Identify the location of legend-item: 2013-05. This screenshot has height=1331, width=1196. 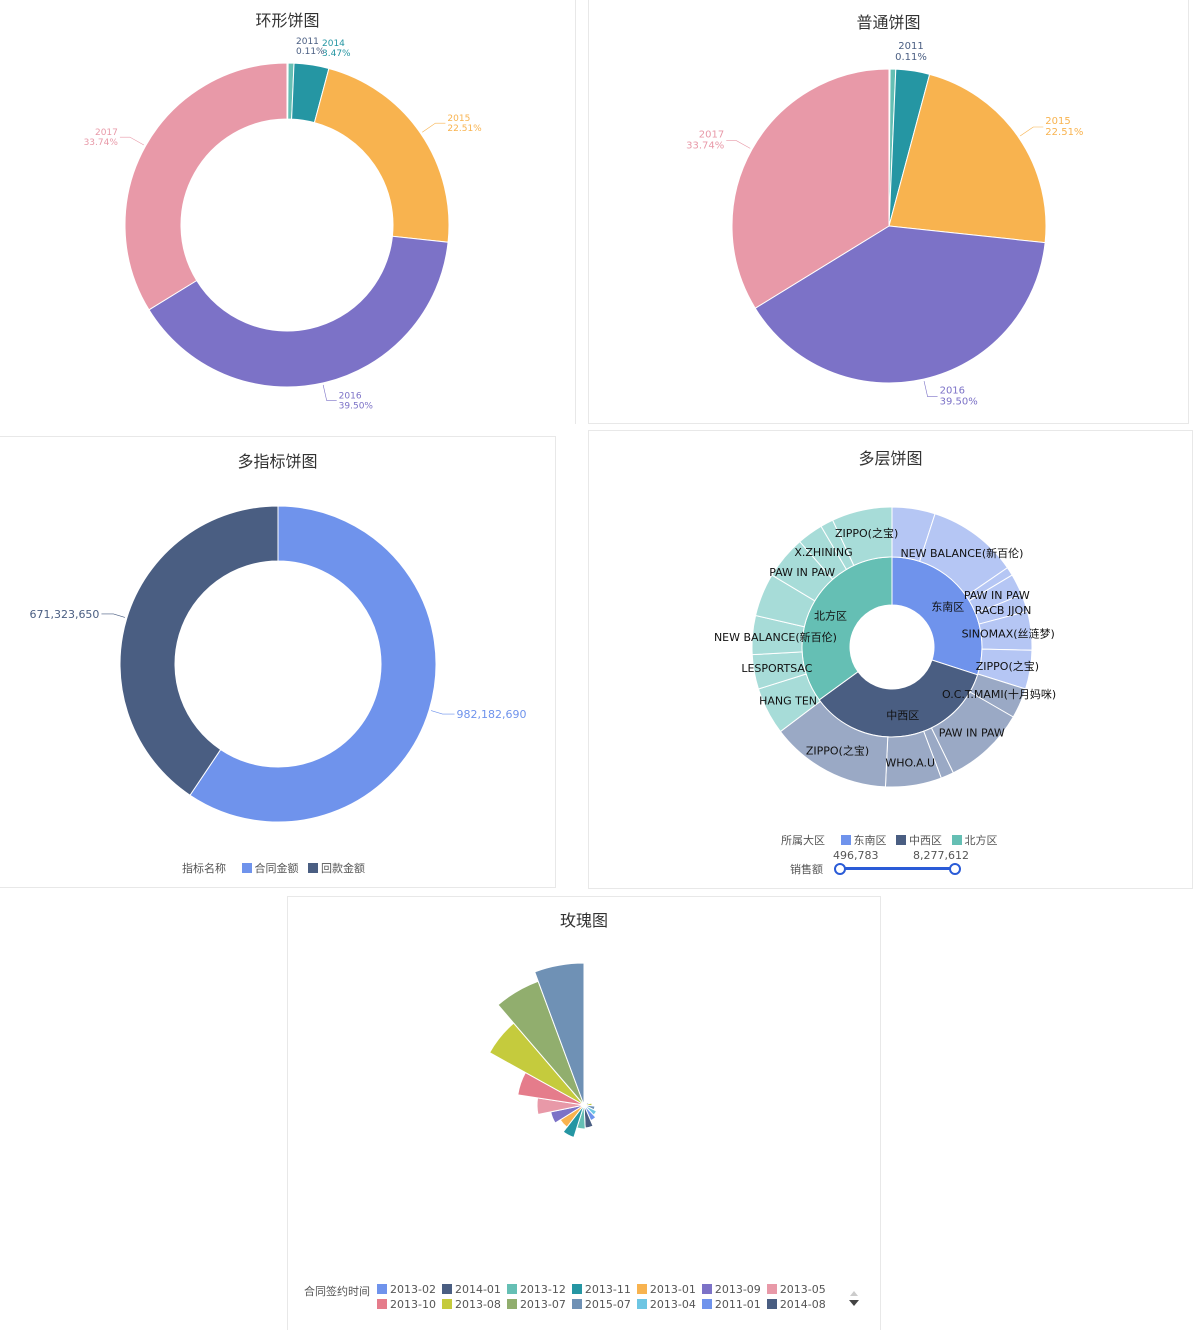
(796, 1289).